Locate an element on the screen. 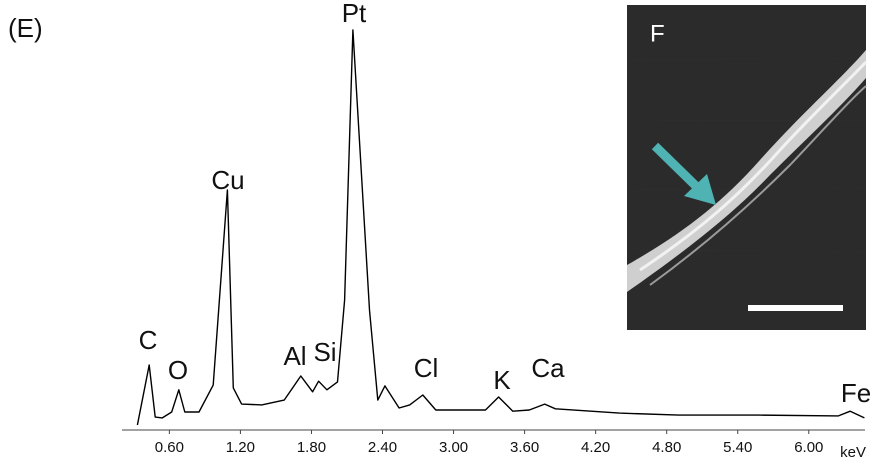 Image resolution: width=881 pixels, height=466 pixels. x-tick-label: 3.60 is located at coordinates (524, 447).